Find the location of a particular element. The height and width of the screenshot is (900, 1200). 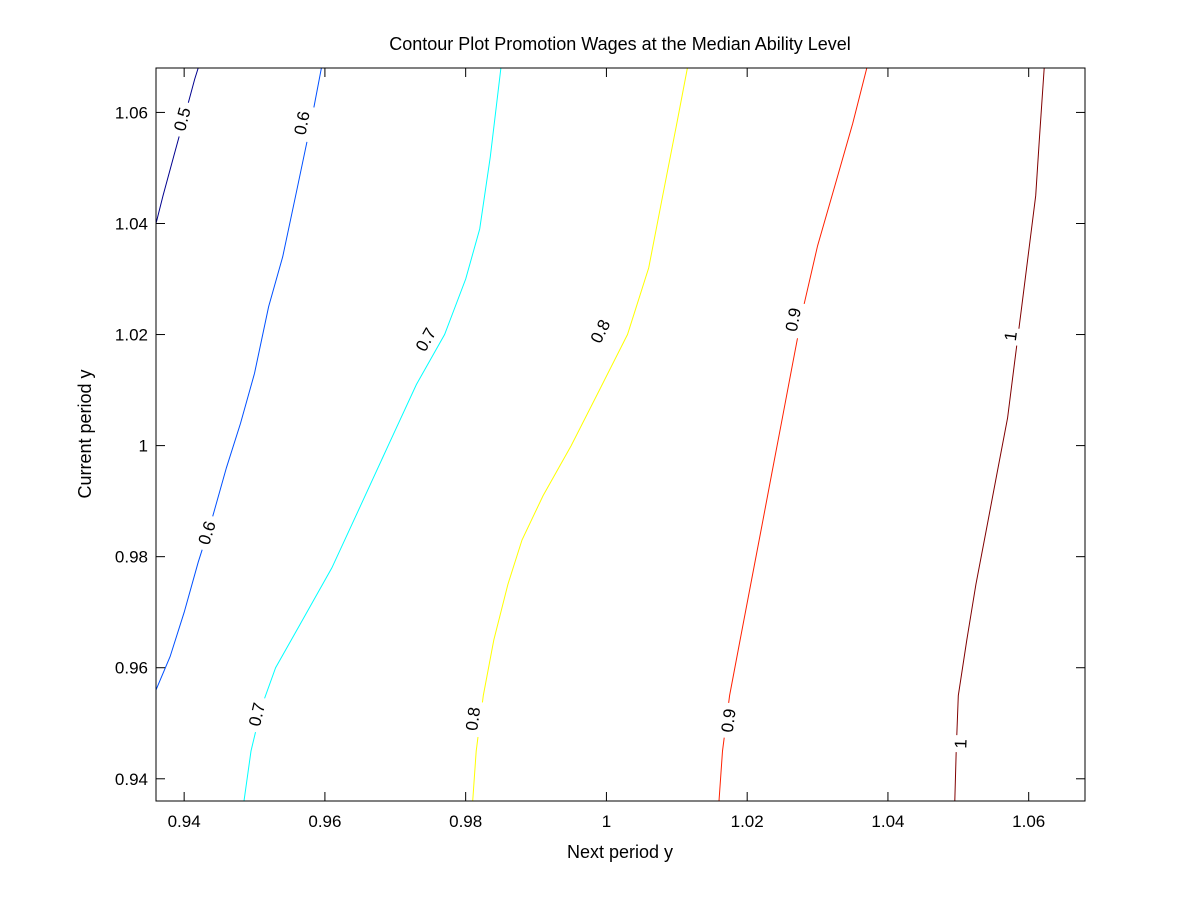

x-tick-label: 0.96 is located at coordinates (324, 821).